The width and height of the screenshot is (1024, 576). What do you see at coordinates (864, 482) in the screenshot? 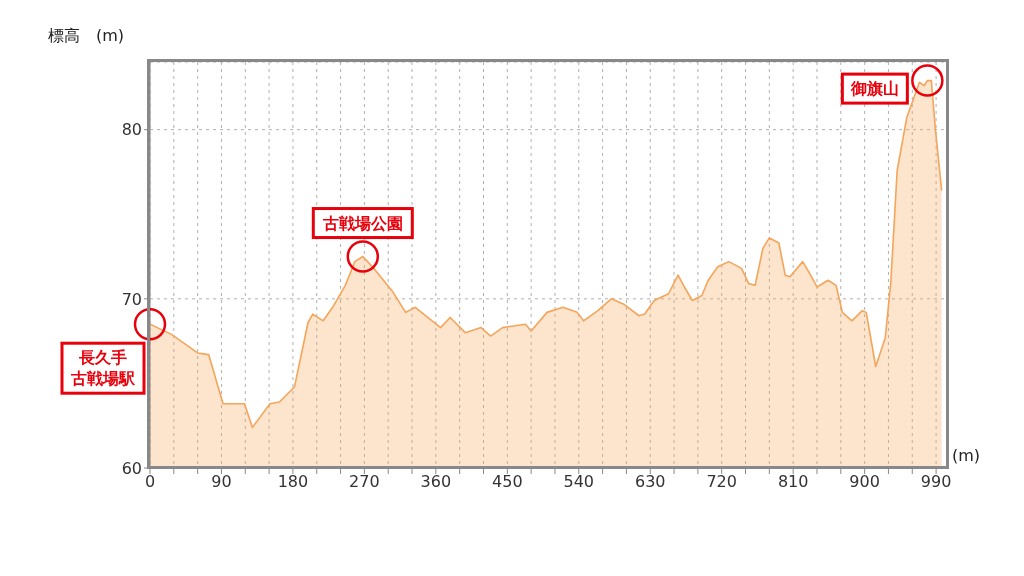
I see `x-tick-label: 900` at bounding box center [864, 482].